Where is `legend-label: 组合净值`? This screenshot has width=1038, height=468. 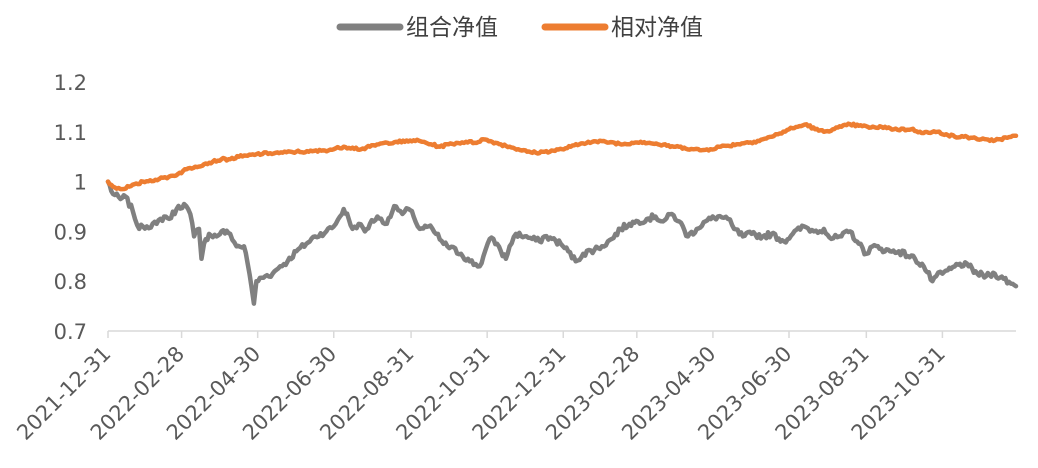 legend-label: 组合净值 is located at coordinates (452, 28).